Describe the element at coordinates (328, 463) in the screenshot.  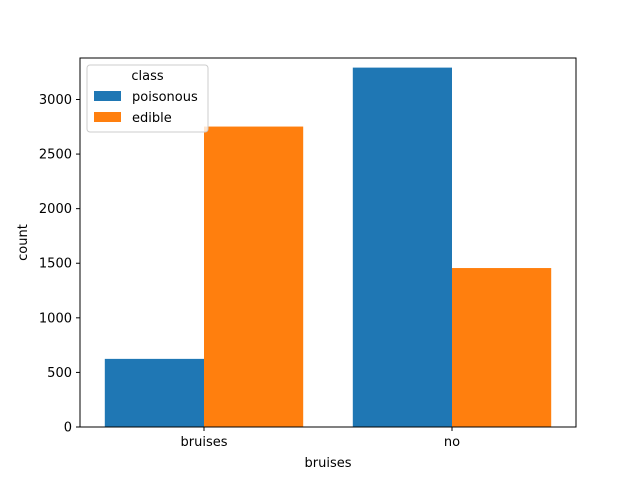
I see `x-axis-label: bruises` at that location.